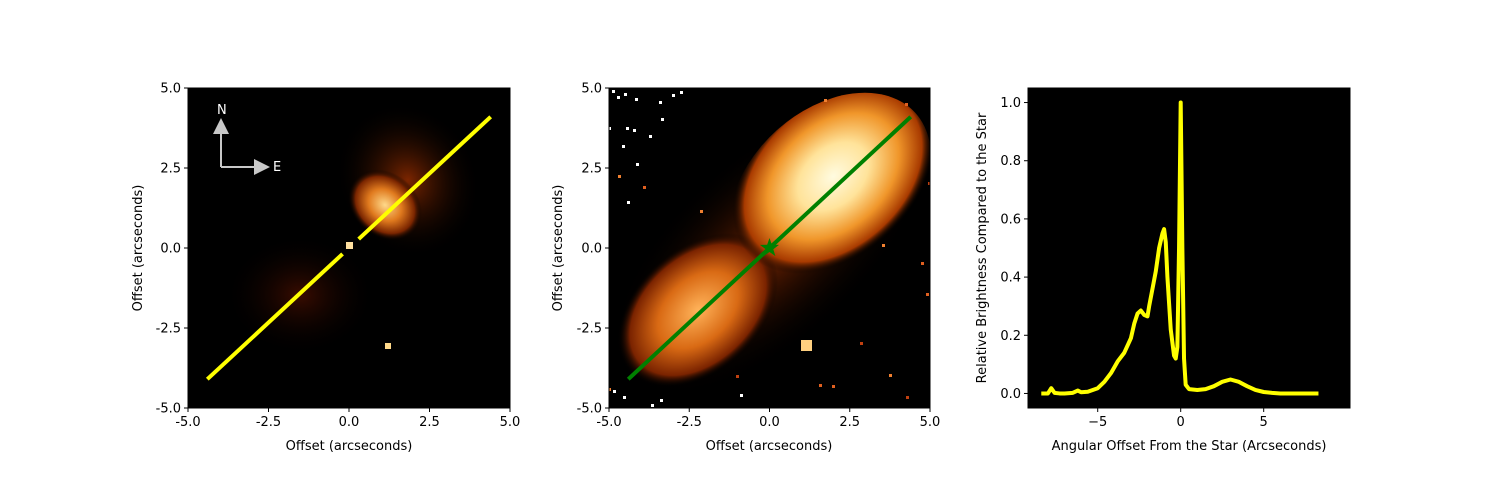 The width and height of the screenshot is (1500, 500). What do you see at coordinates (349, 245) in the screenshot?
I see `left-central-star` at bounding box center [349, 245].